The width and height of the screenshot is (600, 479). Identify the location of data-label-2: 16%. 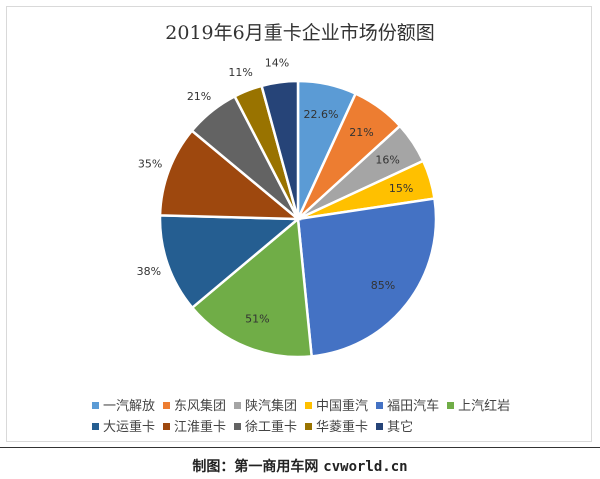
(387, 159).